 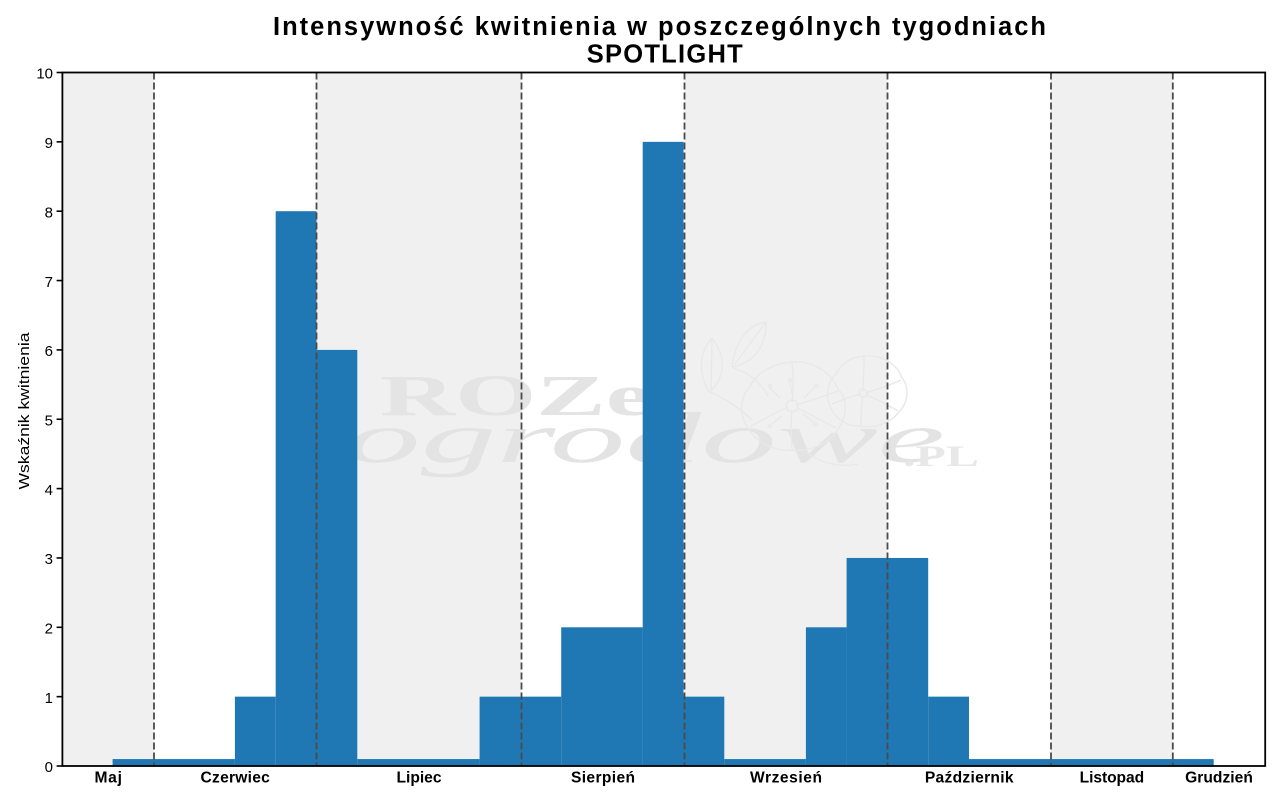 What do you see at coordinates (49, 698) in the screenshot?
I see `svg-text: 1` at bounding box center [49, 698].